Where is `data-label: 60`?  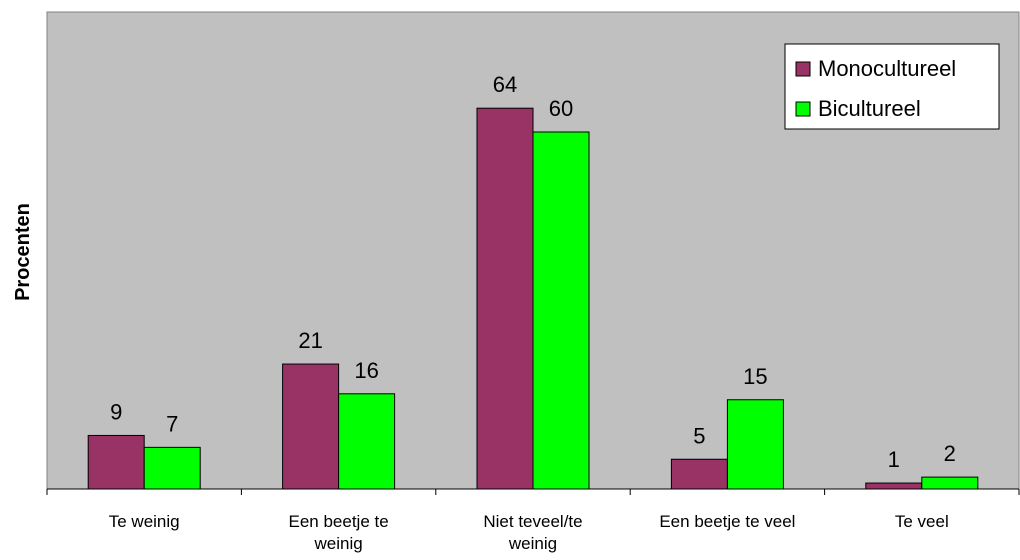
data-label: 60 is located at coordinates (561, 108).